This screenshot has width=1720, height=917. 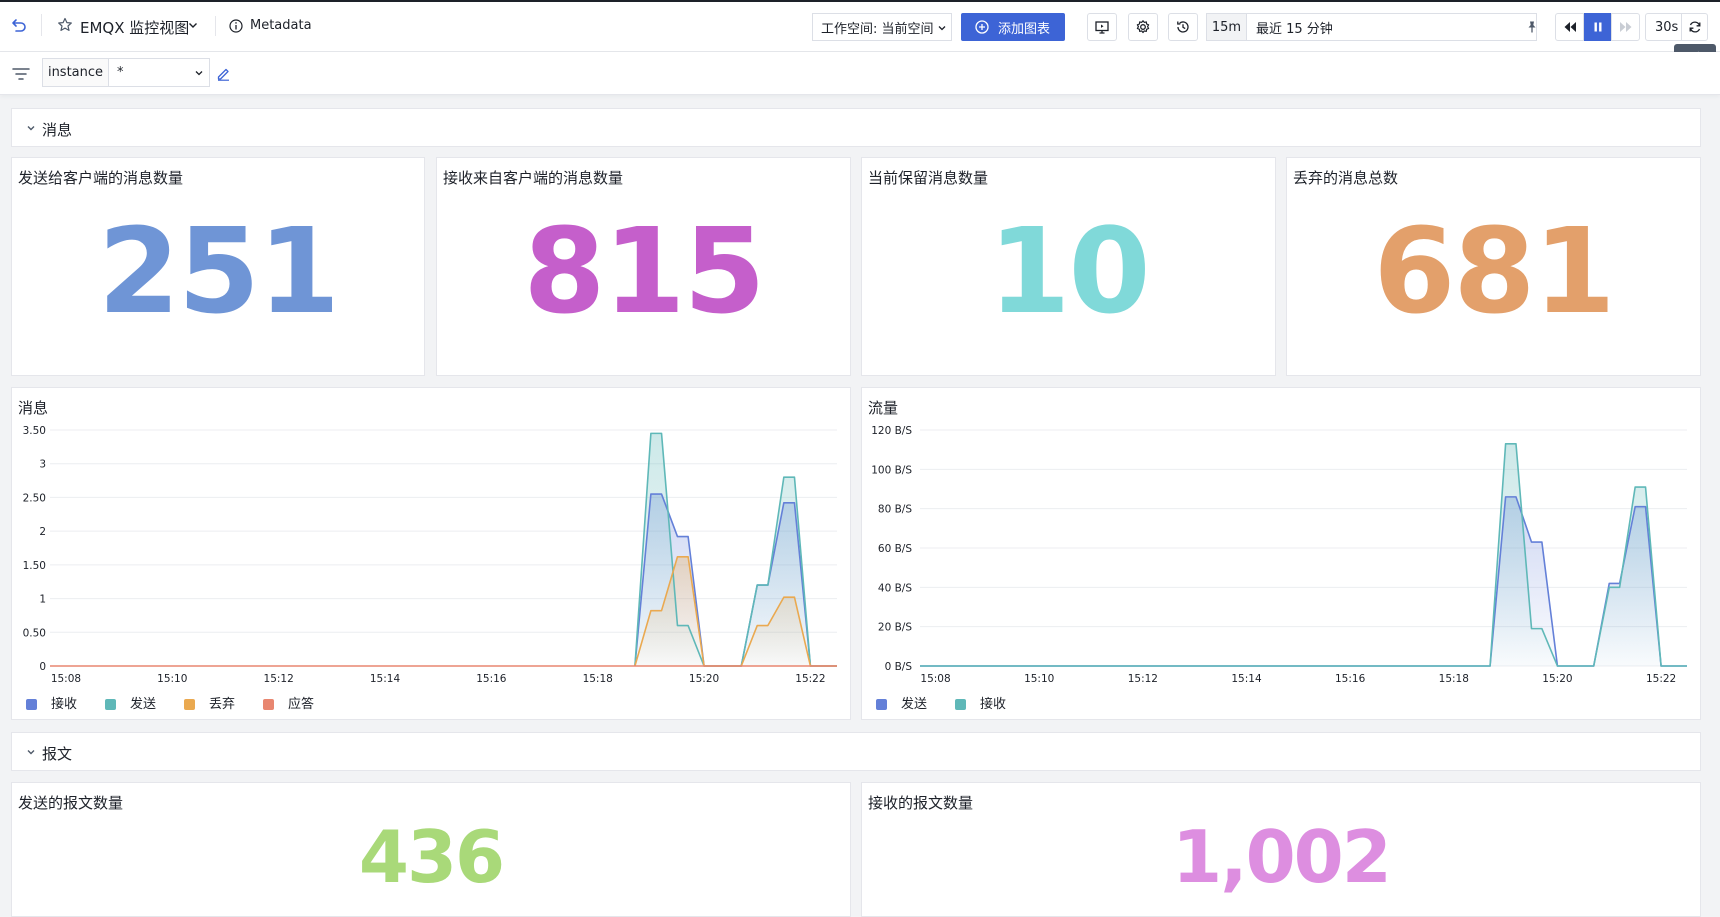 What do you see at coordinates (65, 25) in the screenshot?
I see `star-icon` at bounding box center [65, 25].